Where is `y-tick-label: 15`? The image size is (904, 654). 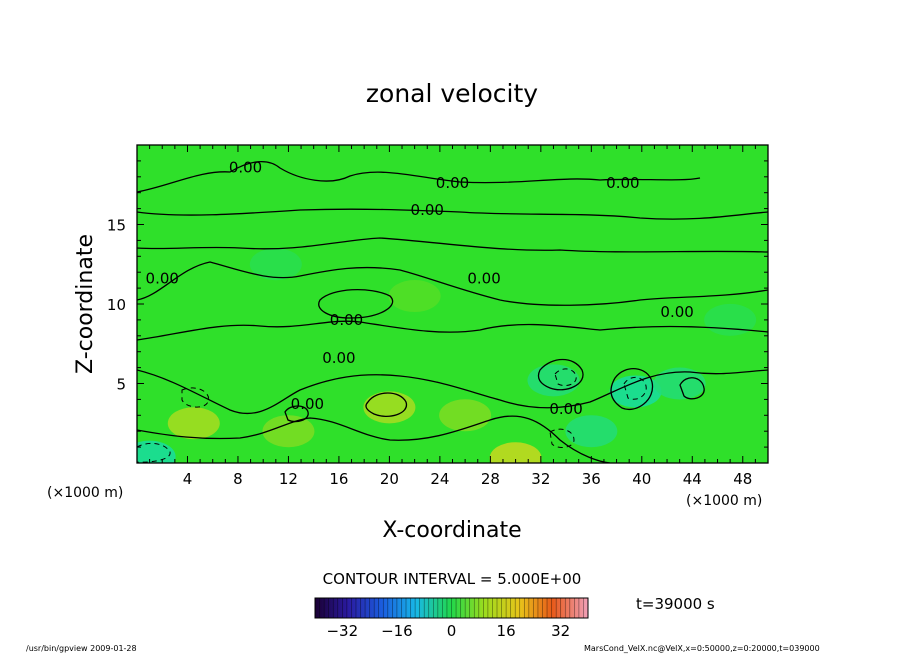
y-tick-label: 15 is located at coordinates (116, 226).